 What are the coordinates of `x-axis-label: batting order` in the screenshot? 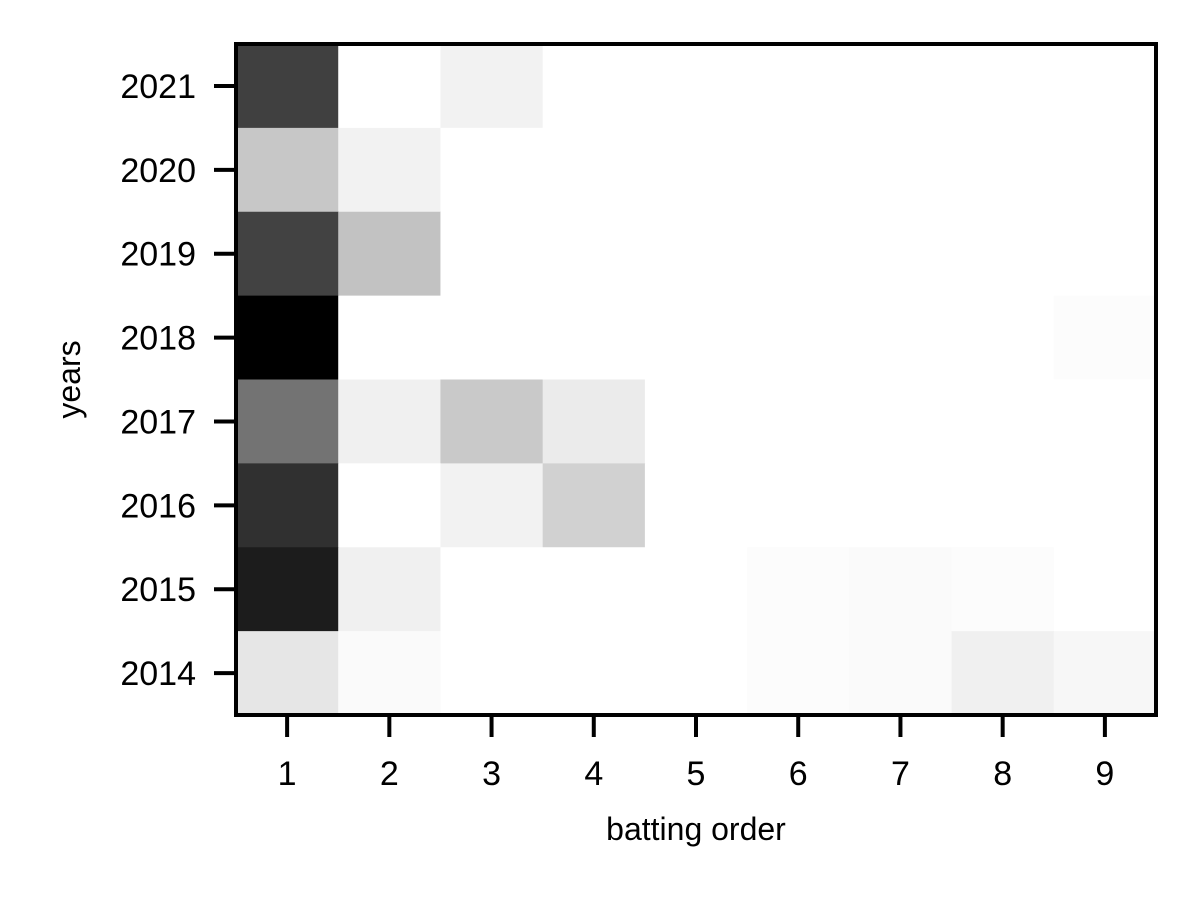 It's located at (696, 829).